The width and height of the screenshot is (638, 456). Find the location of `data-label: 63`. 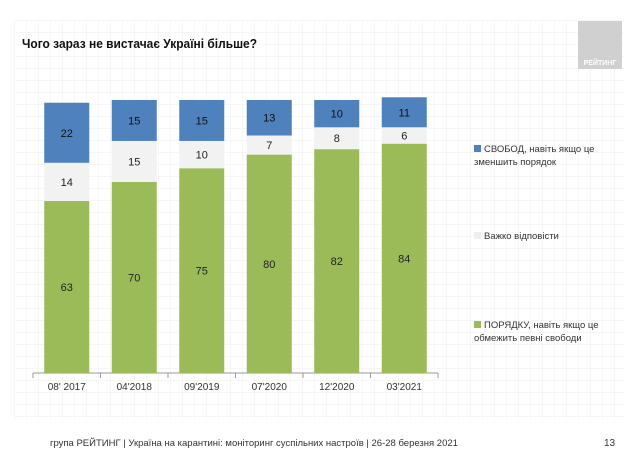

data-label: 63 is located at coordinates (67, 288).